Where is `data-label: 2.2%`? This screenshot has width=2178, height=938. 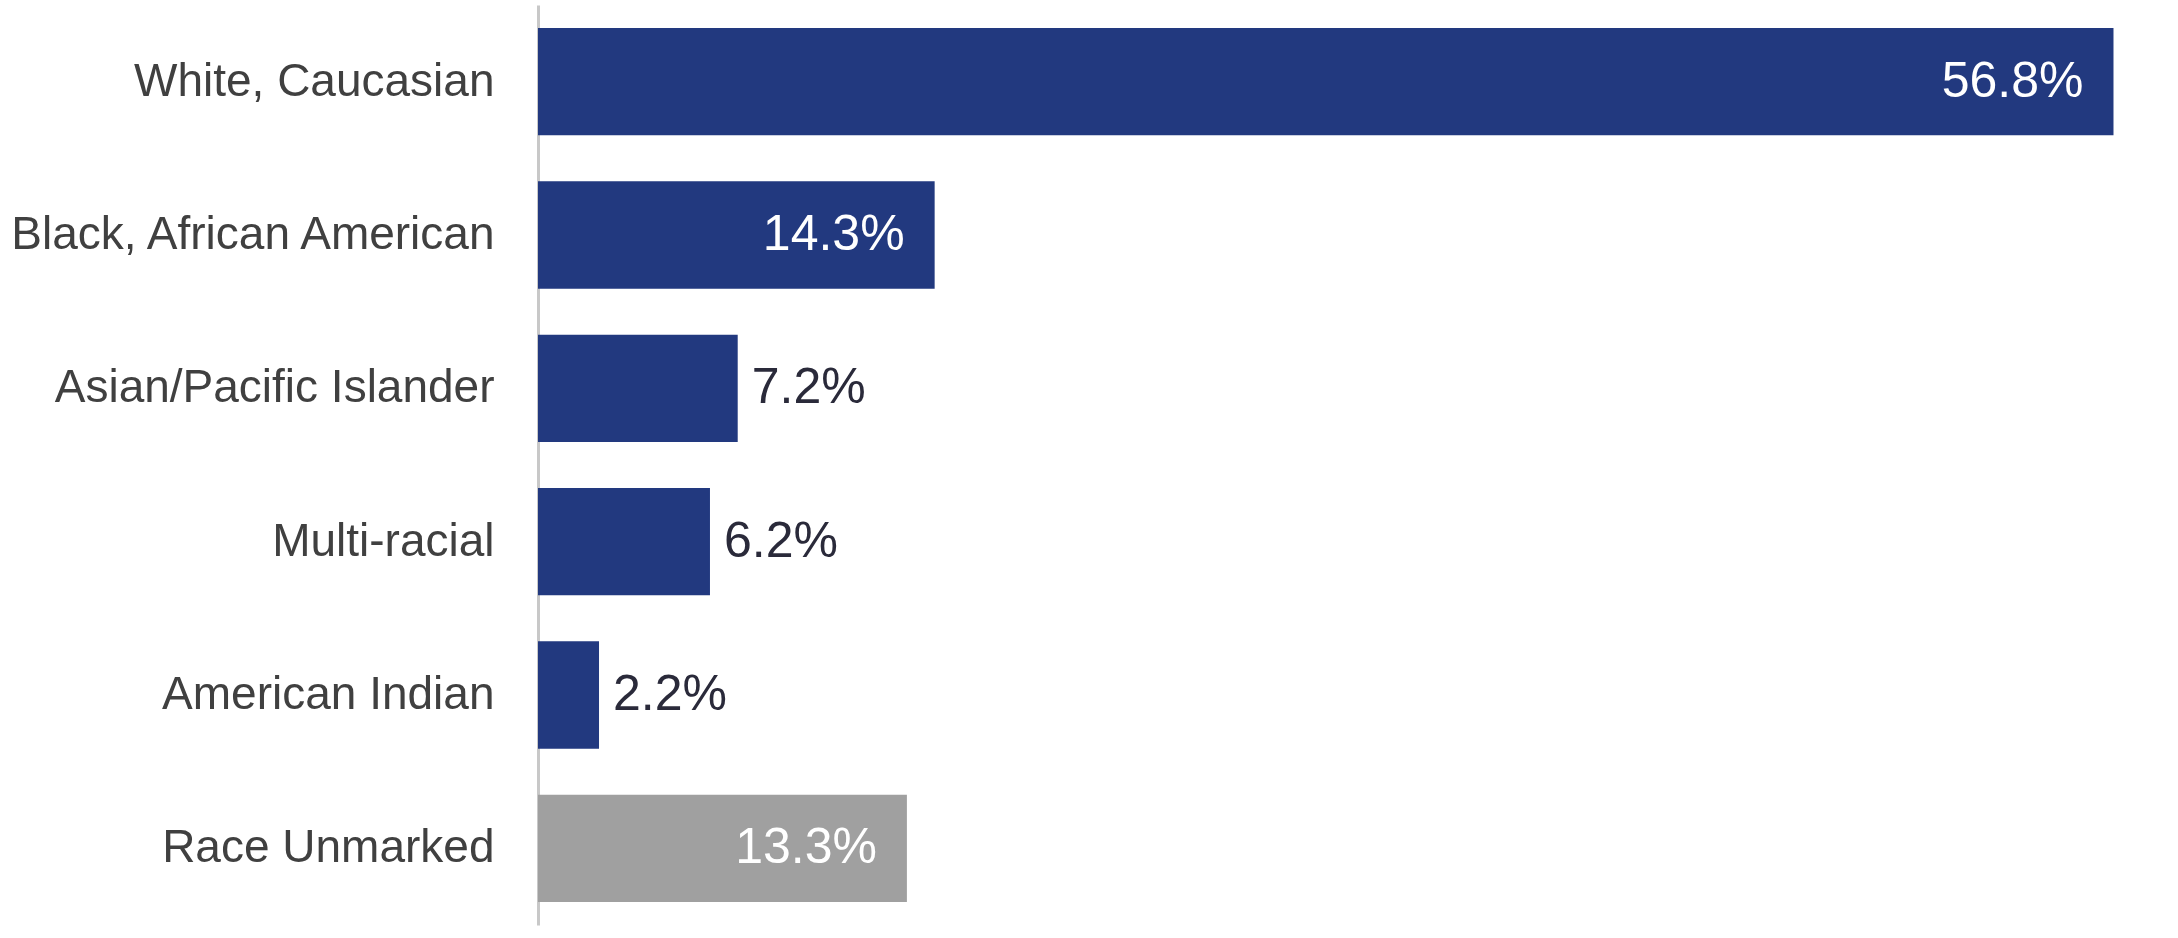 data-label: 2.2% is located at coordinates (670, 693).